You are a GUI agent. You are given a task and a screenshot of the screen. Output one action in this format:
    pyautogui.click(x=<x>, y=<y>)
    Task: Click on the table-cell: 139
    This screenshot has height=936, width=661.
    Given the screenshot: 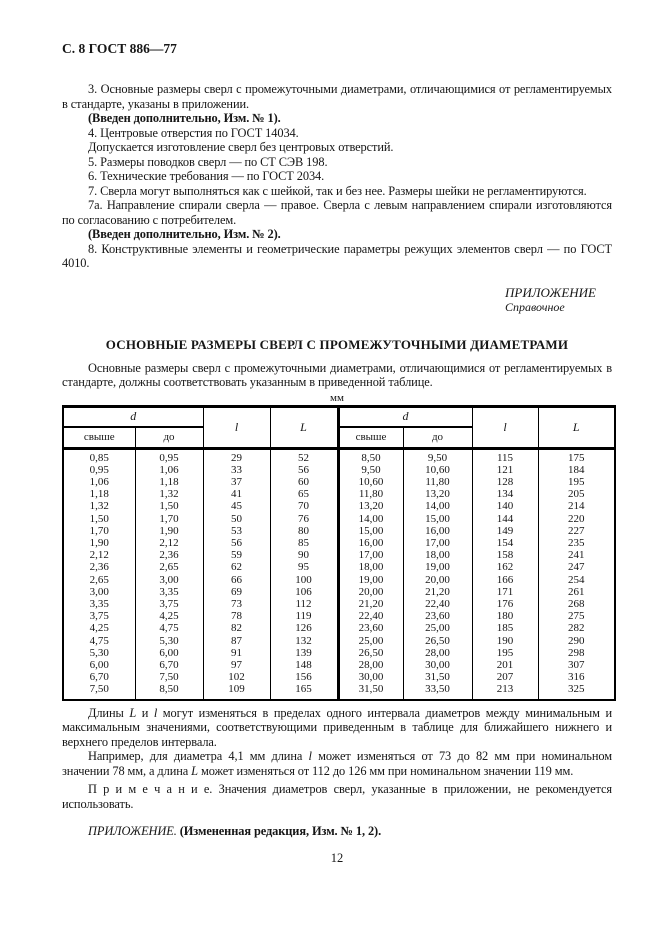 What is the action you would take?
    pyautogui.click(x=303, y=652)
    